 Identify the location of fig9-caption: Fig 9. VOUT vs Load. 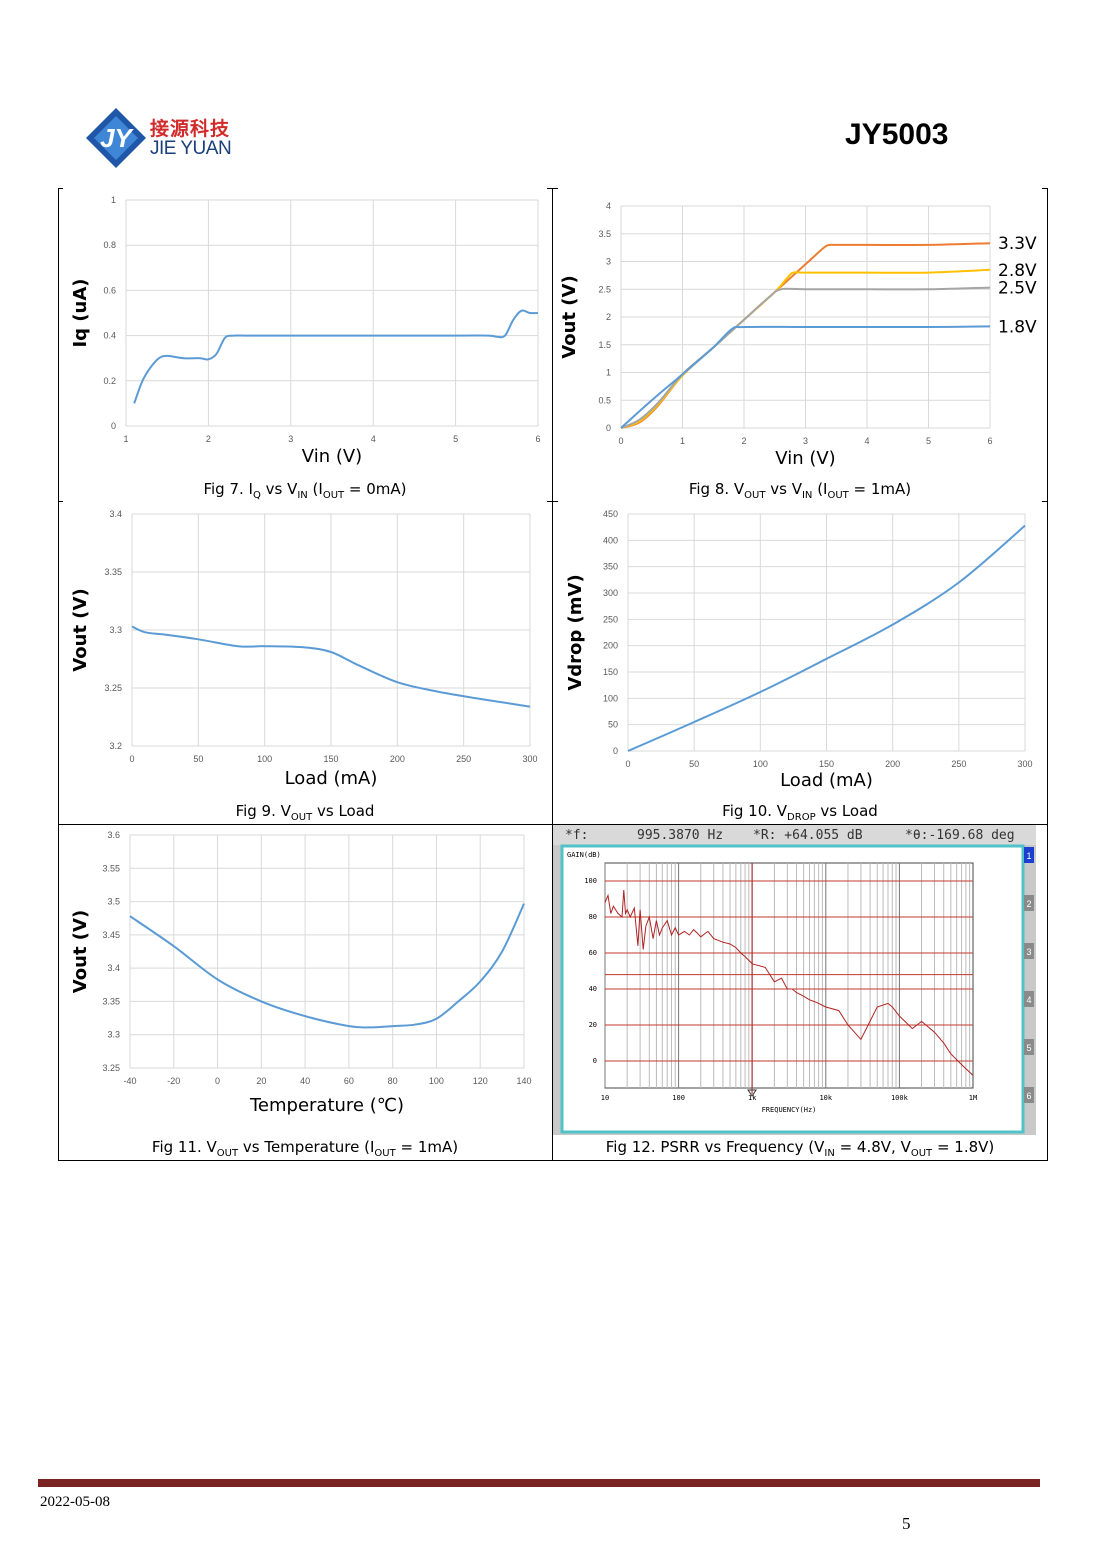
(305, 812).